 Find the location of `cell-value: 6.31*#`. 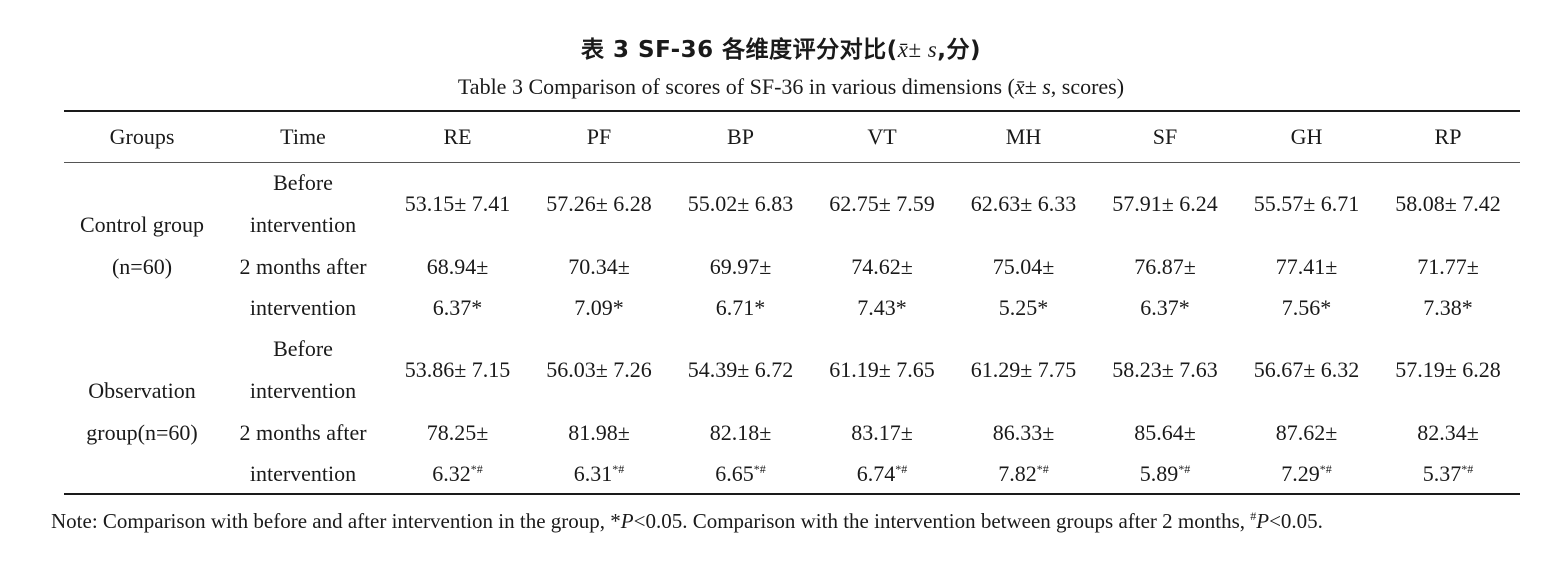

cell-value: 6.31*# is located at coordinates (599, 474).